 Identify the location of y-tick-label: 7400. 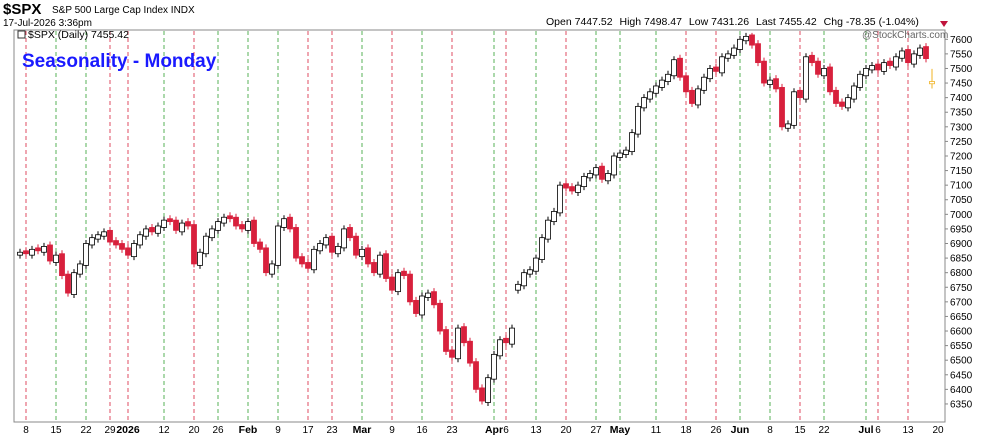
(961, 98).